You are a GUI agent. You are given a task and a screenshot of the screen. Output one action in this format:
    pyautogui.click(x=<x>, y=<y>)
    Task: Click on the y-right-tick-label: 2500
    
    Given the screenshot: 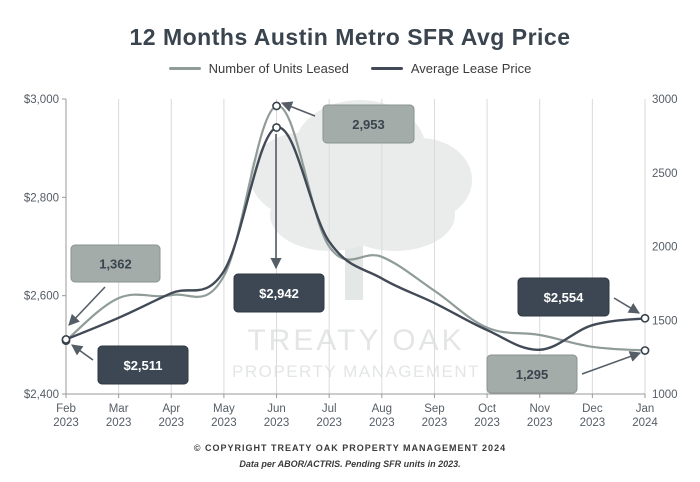 What is the action you would take?
    pyautogui.click(x=665, y=174)
    